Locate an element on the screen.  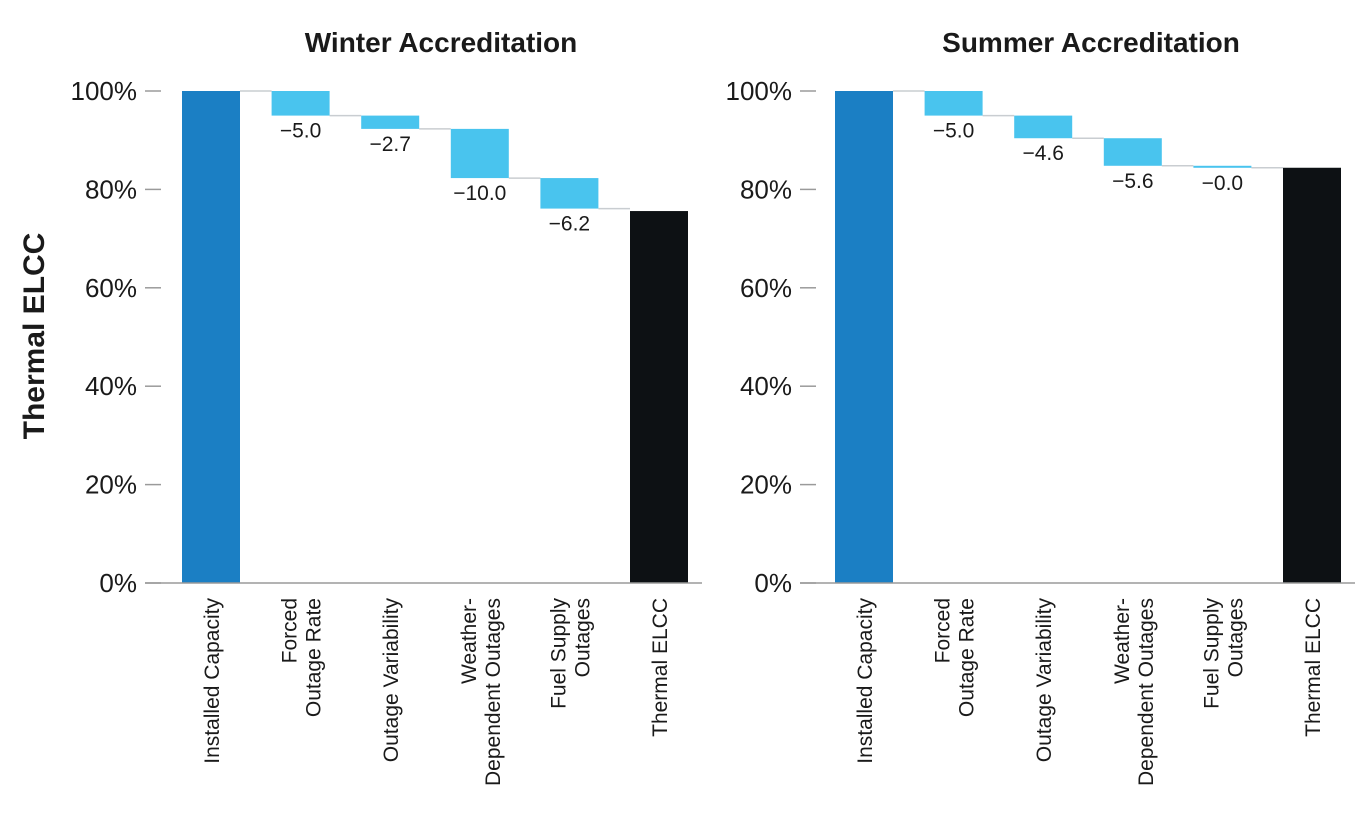
data-label-fuel-supply-outages: −0.0 is located at coordinates (1222, 183).